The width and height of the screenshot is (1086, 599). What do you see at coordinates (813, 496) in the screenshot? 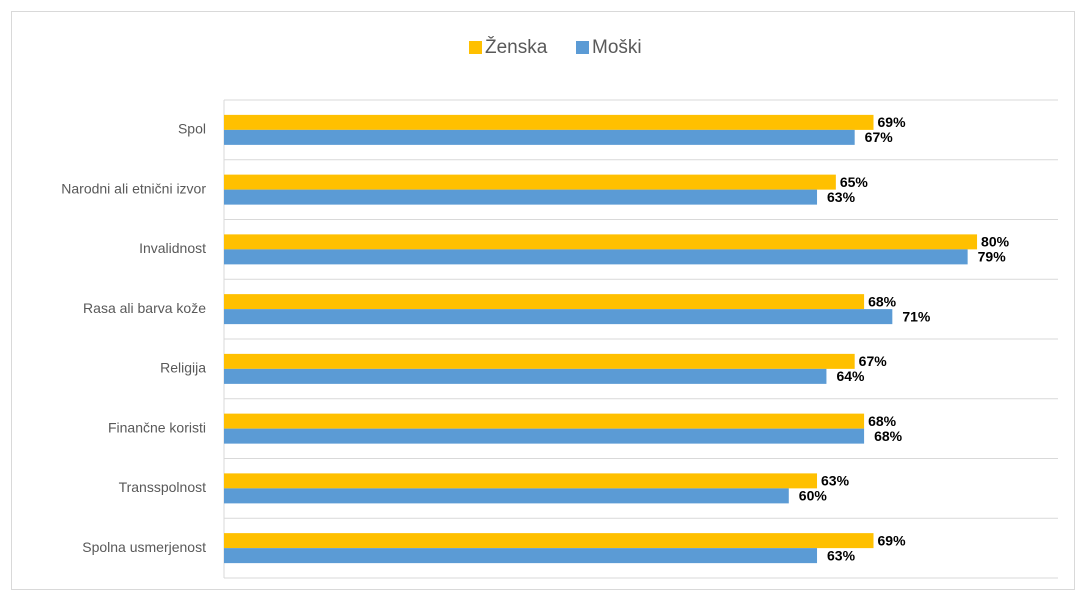
I see `value-label: 60%` at bounding box center [813, 496].